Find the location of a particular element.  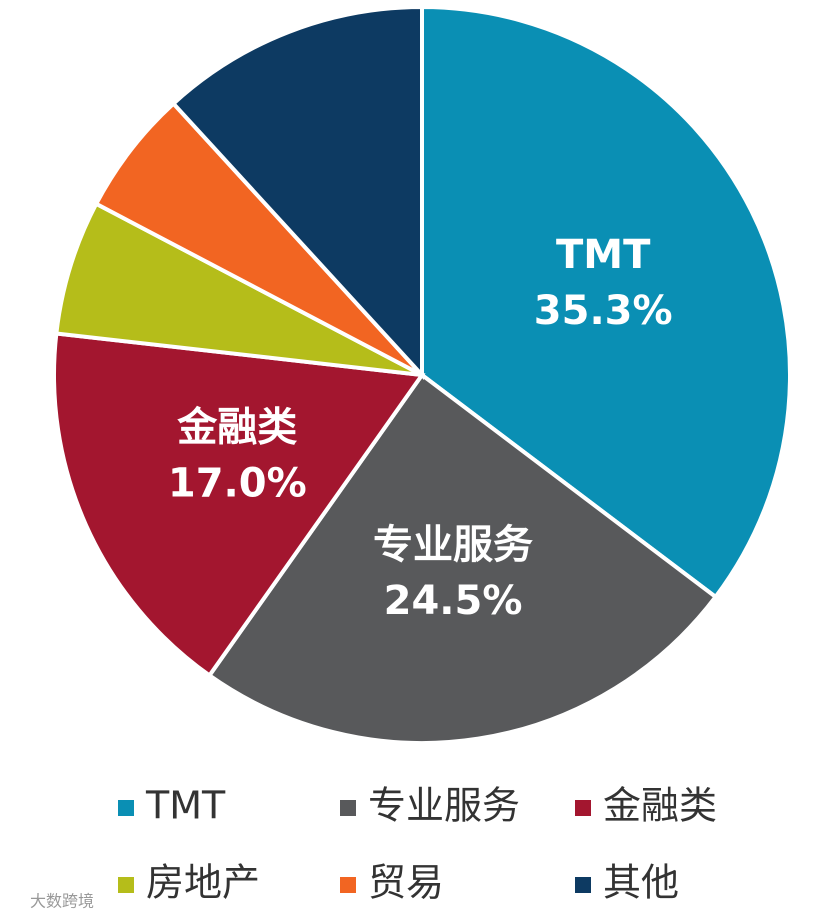

slice-value-label: 24.5% is located at coordinates (453, 601).